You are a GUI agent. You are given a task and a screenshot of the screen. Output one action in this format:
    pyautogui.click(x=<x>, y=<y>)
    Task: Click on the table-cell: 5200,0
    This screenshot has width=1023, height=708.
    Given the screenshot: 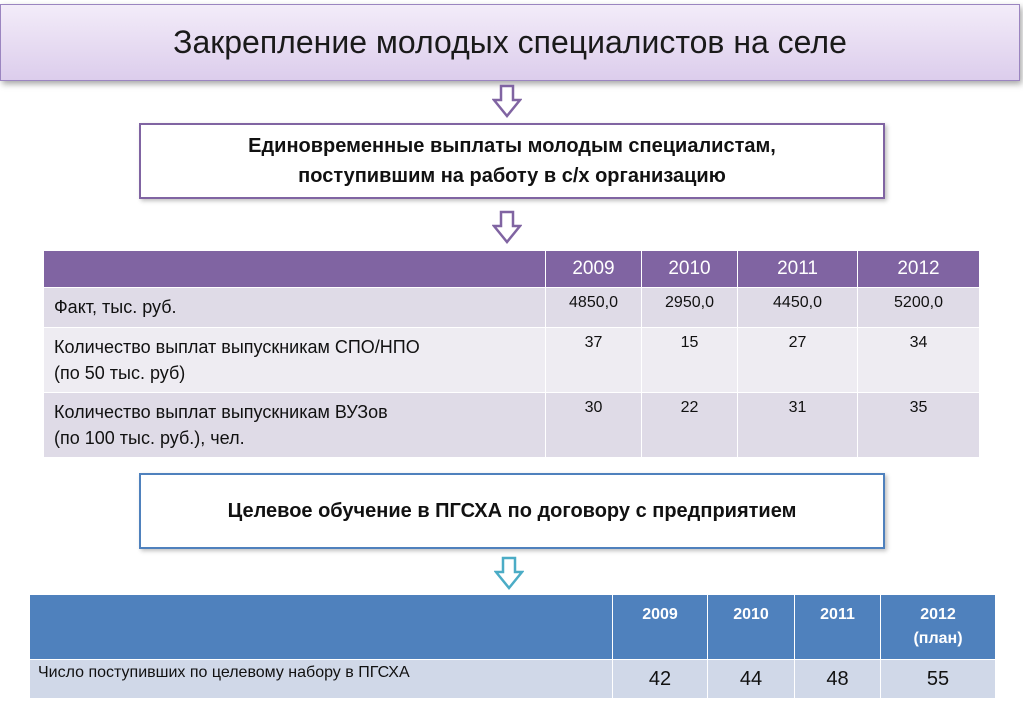 What is the action you would take?
    pyautogui.click(x=918, y=307)
    